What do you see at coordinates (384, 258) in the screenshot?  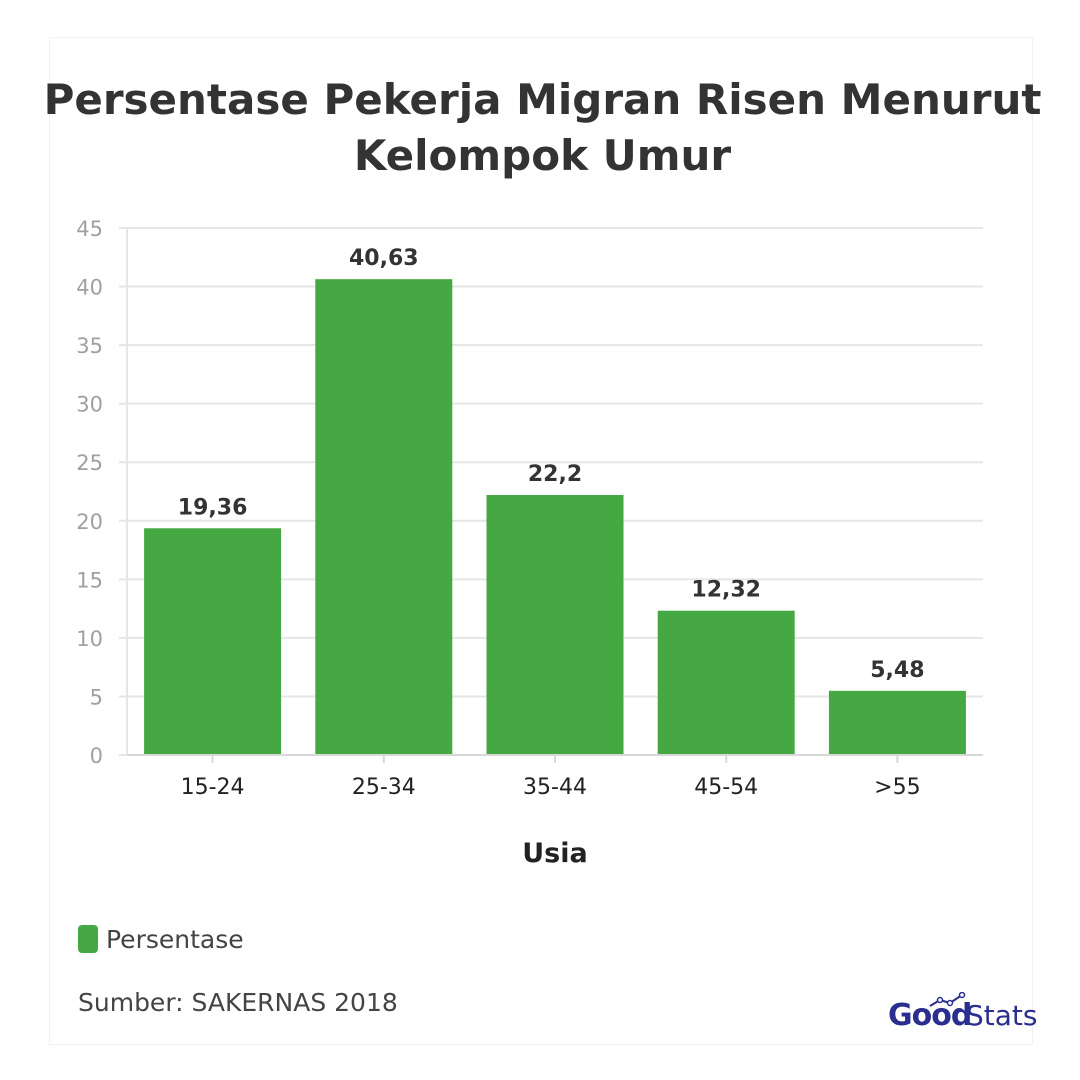 I see `bar-value-label: 40,63` at bounding box center [384, 258].